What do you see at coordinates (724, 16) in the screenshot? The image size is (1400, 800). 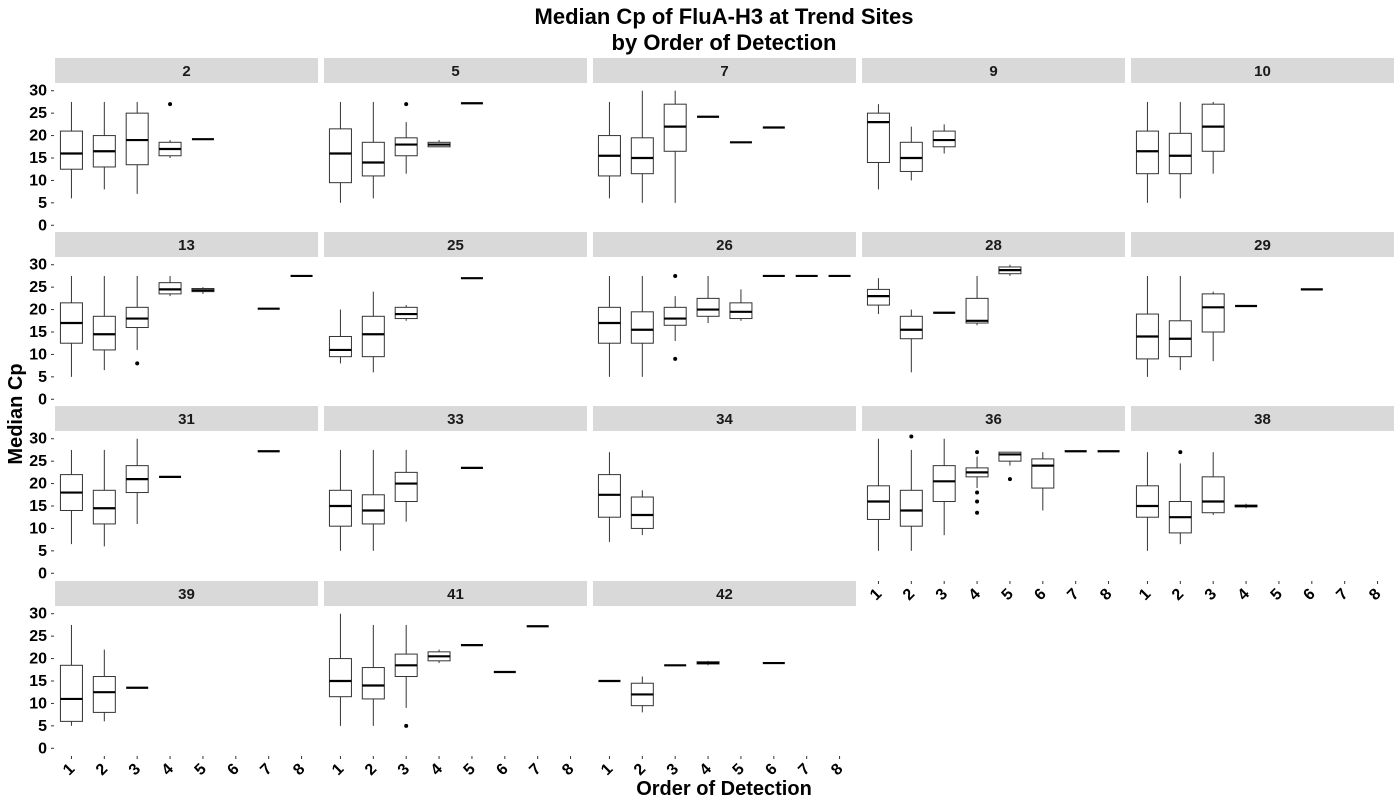 I see `chart-title-line-1: Median Cp of FluA-H3 at Trend Sites` at bounding box center [724, 16].